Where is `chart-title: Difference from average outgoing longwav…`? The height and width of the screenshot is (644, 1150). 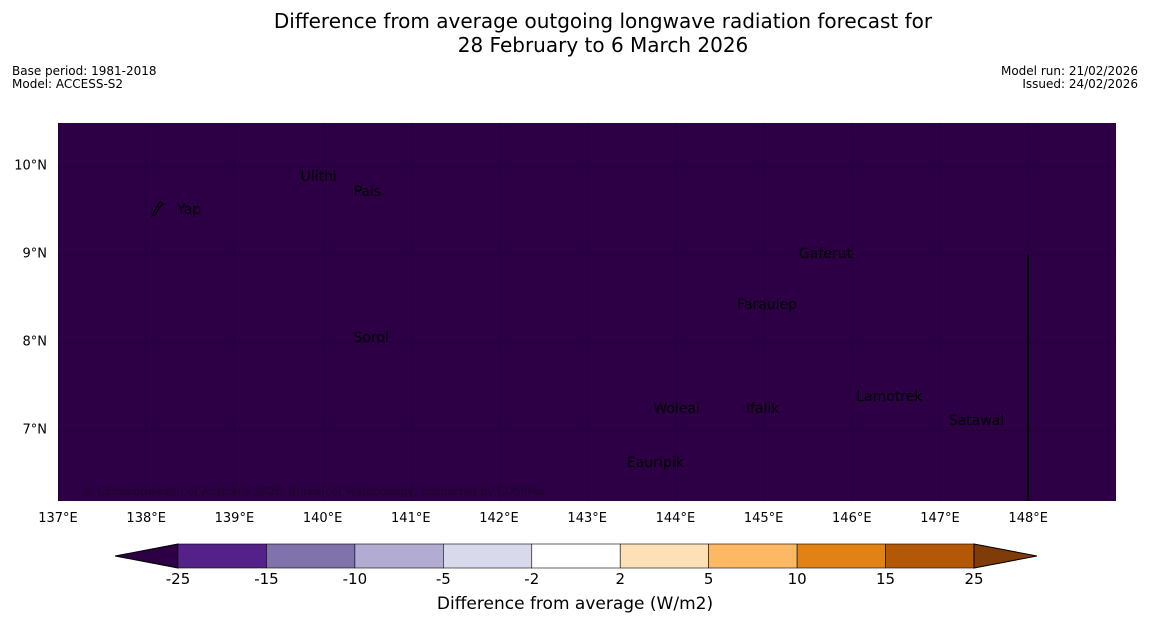 chart-title: Difference from average outgoing longwav… is located at coordinates (575, 33).